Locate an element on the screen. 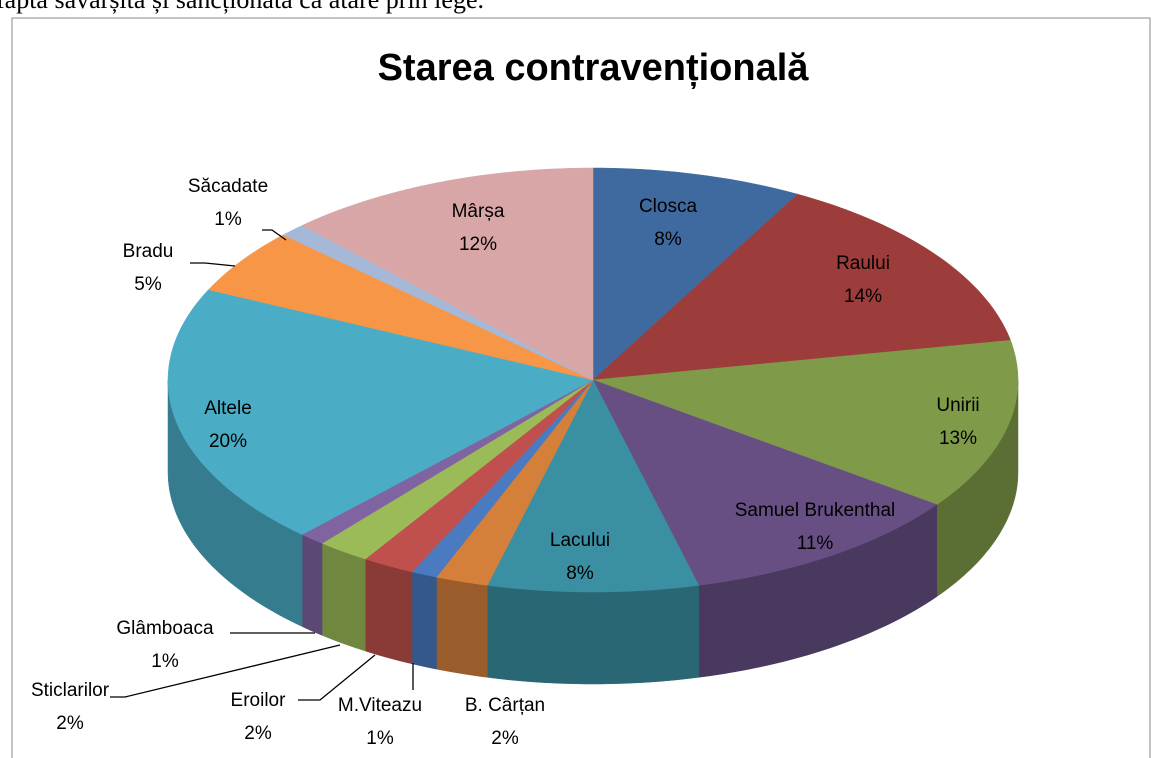 This screenshot has height=758, width=1163. slice-label: Sticlarilor is located at coordinates (70, 690).